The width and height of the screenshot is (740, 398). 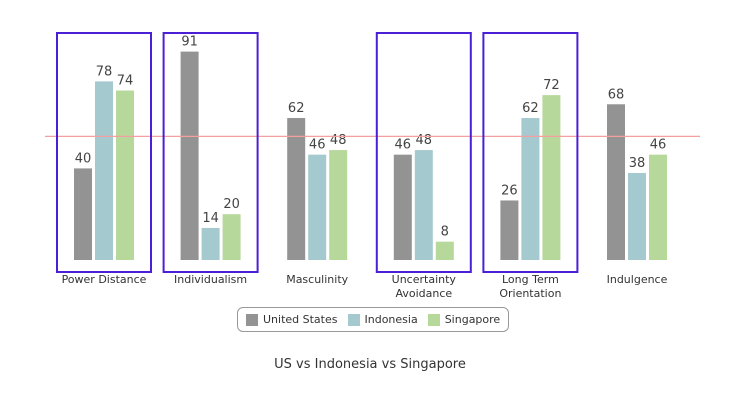 What do you see at coordinates (104, 71) in the screenshot?
I see `data-label: 78` at bounding box center [104, 71].